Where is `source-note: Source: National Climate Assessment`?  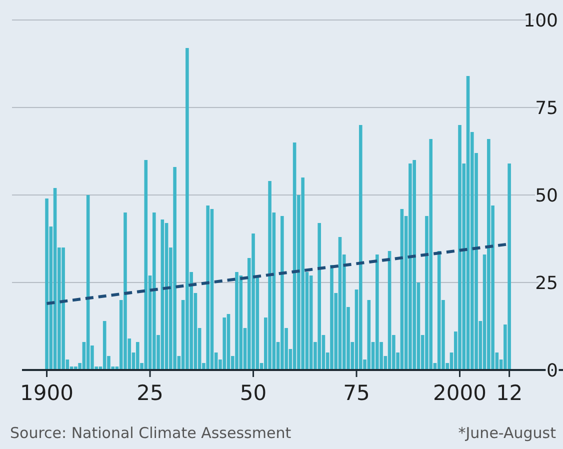 source-note: Source: National Climate Assessment is located at coordinates (151, 433).